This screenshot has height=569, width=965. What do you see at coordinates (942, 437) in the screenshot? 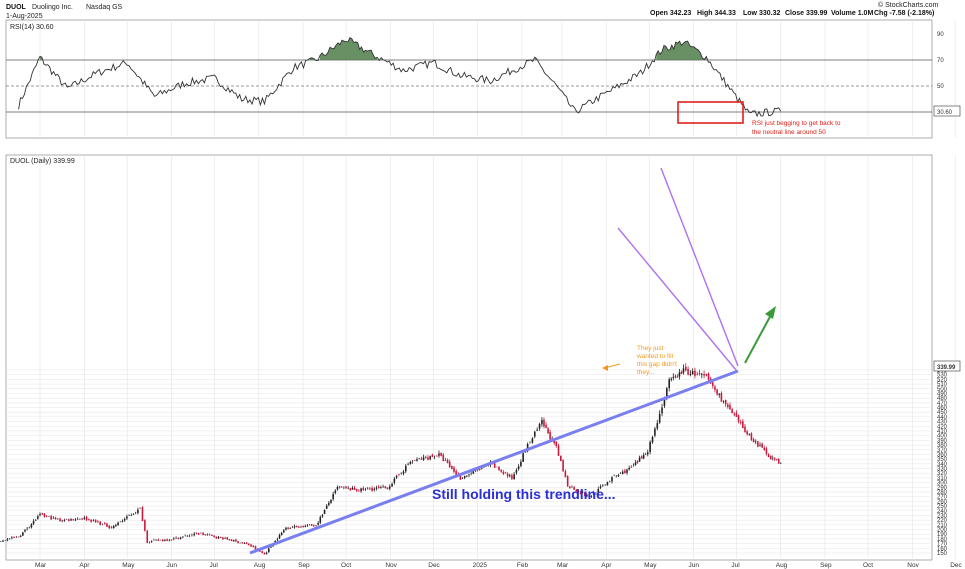
I see `price-y-tick: 400` at bounding box center [942, 437].